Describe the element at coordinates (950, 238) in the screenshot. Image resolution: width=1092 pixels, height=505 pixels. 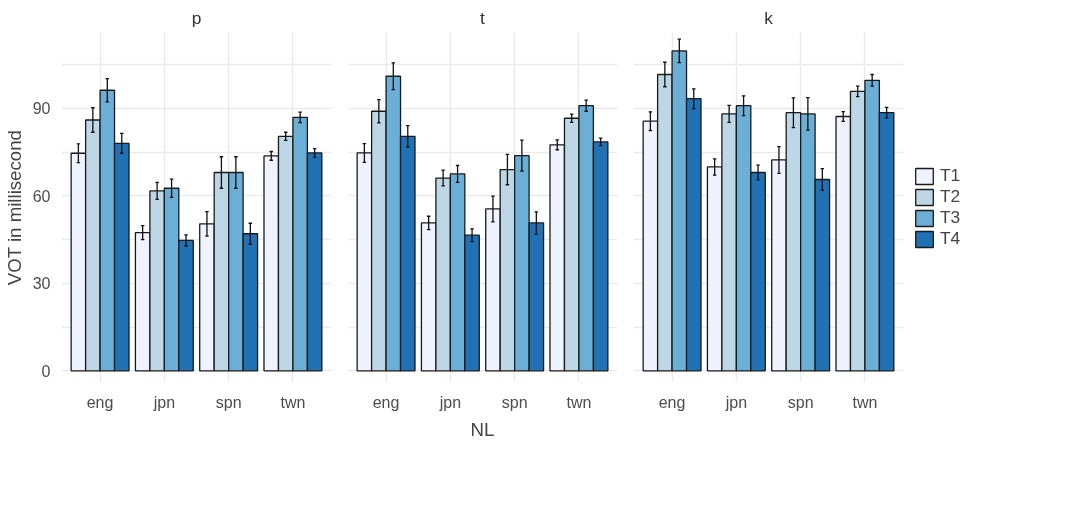
I see `legend-label: T4` at that location.